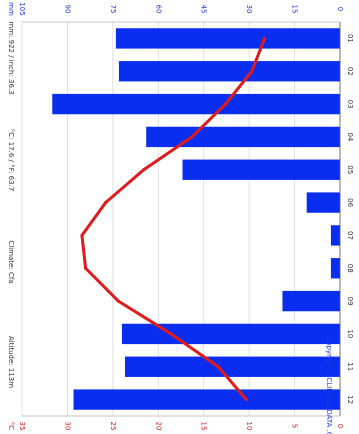  I want to click on month-label-03: 03, so click(350, 104).